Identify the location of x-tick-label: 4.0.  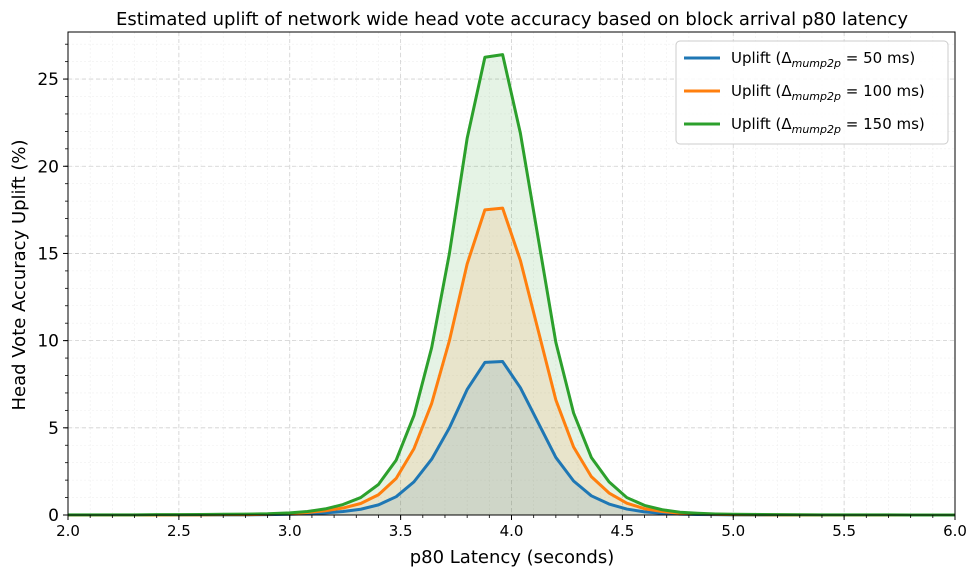
(512, 531).